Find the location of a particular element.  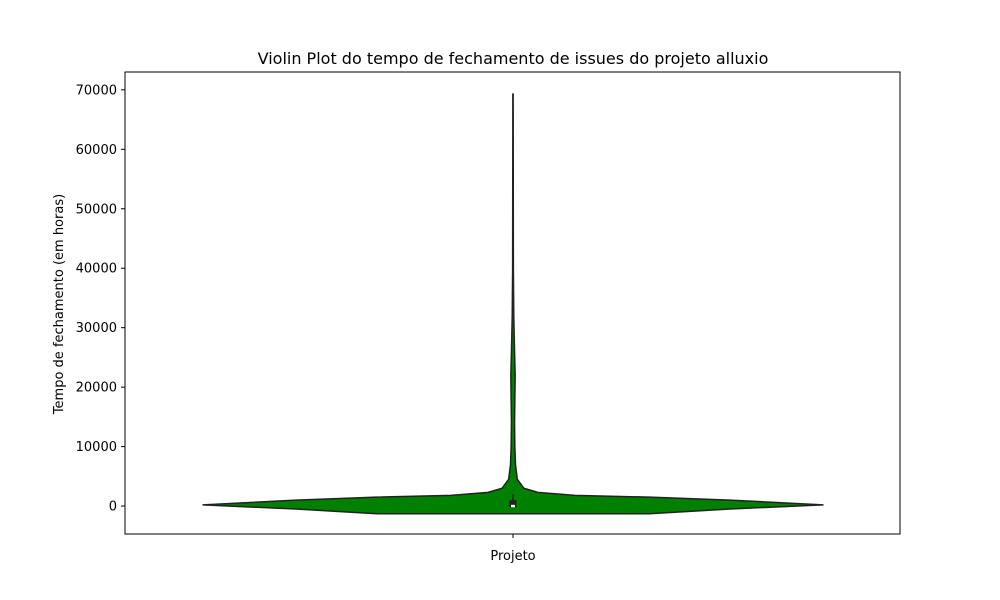

y-tick-label: 40000 is located at coordinates (96, 269).